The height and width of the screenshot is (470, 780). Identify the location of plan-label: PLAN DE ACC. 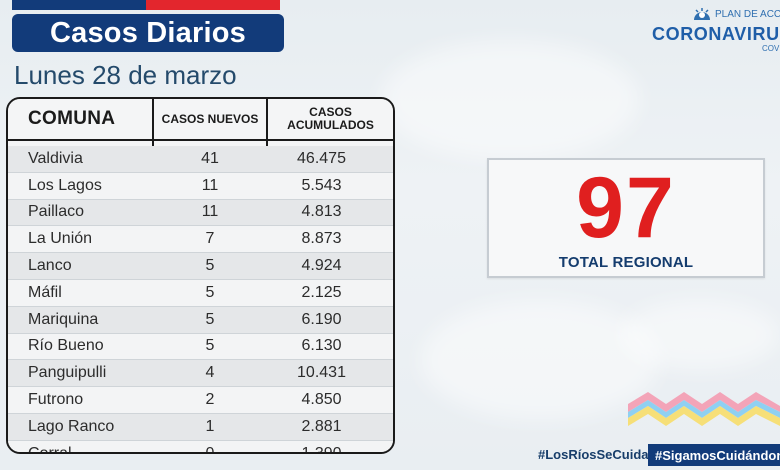
(747, 14).